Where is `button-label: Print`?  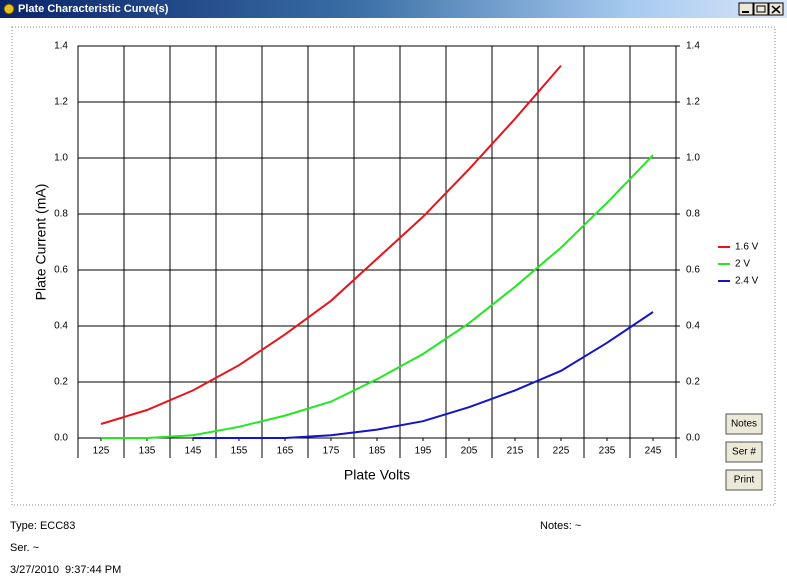 button-label: Print is located at coordinates (744, 480).